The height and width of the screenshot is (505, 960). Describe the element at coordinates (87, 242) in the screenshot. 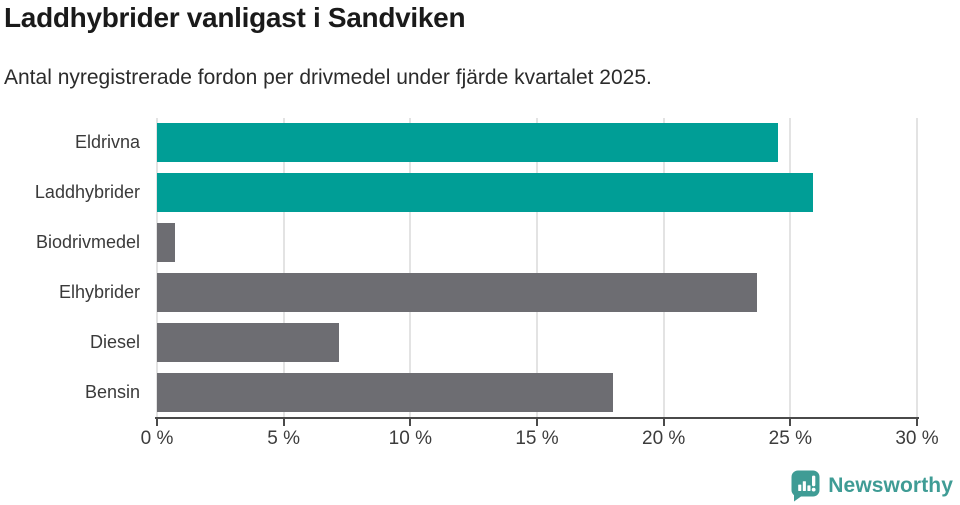

I see `category-label: Biodrivmedel` at that location.